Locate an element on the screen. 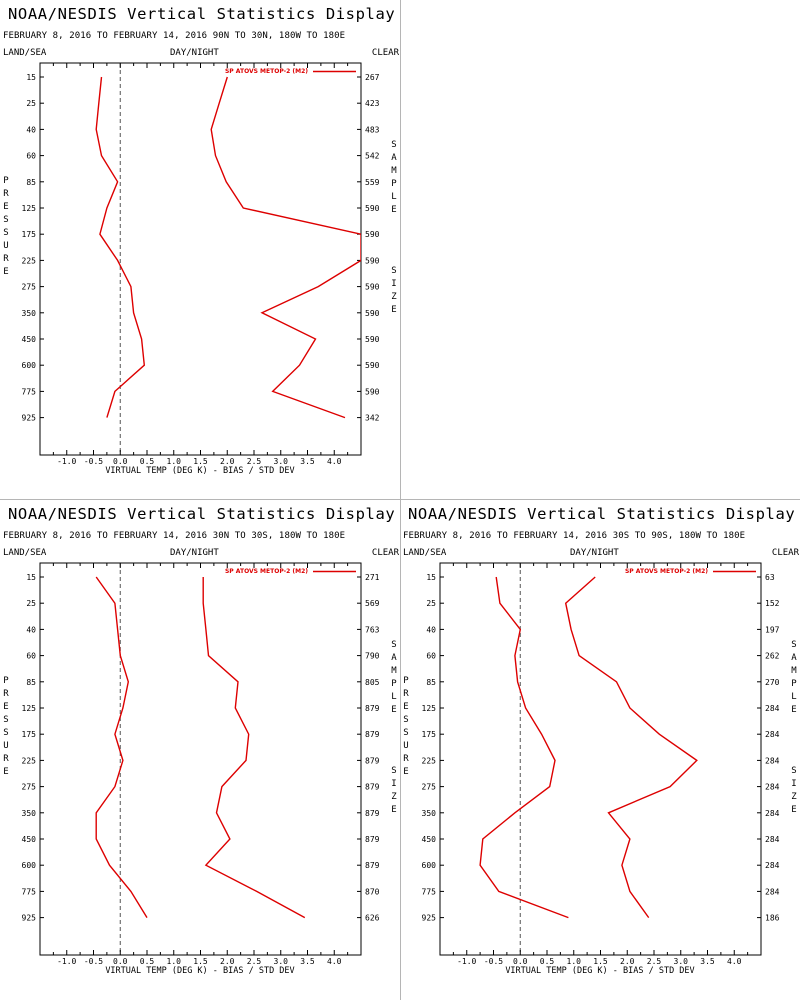 Image resolution: width=800 pixels, height=1000 pixels. pressure-level-label: 15 is located at coordinates (31, 77).